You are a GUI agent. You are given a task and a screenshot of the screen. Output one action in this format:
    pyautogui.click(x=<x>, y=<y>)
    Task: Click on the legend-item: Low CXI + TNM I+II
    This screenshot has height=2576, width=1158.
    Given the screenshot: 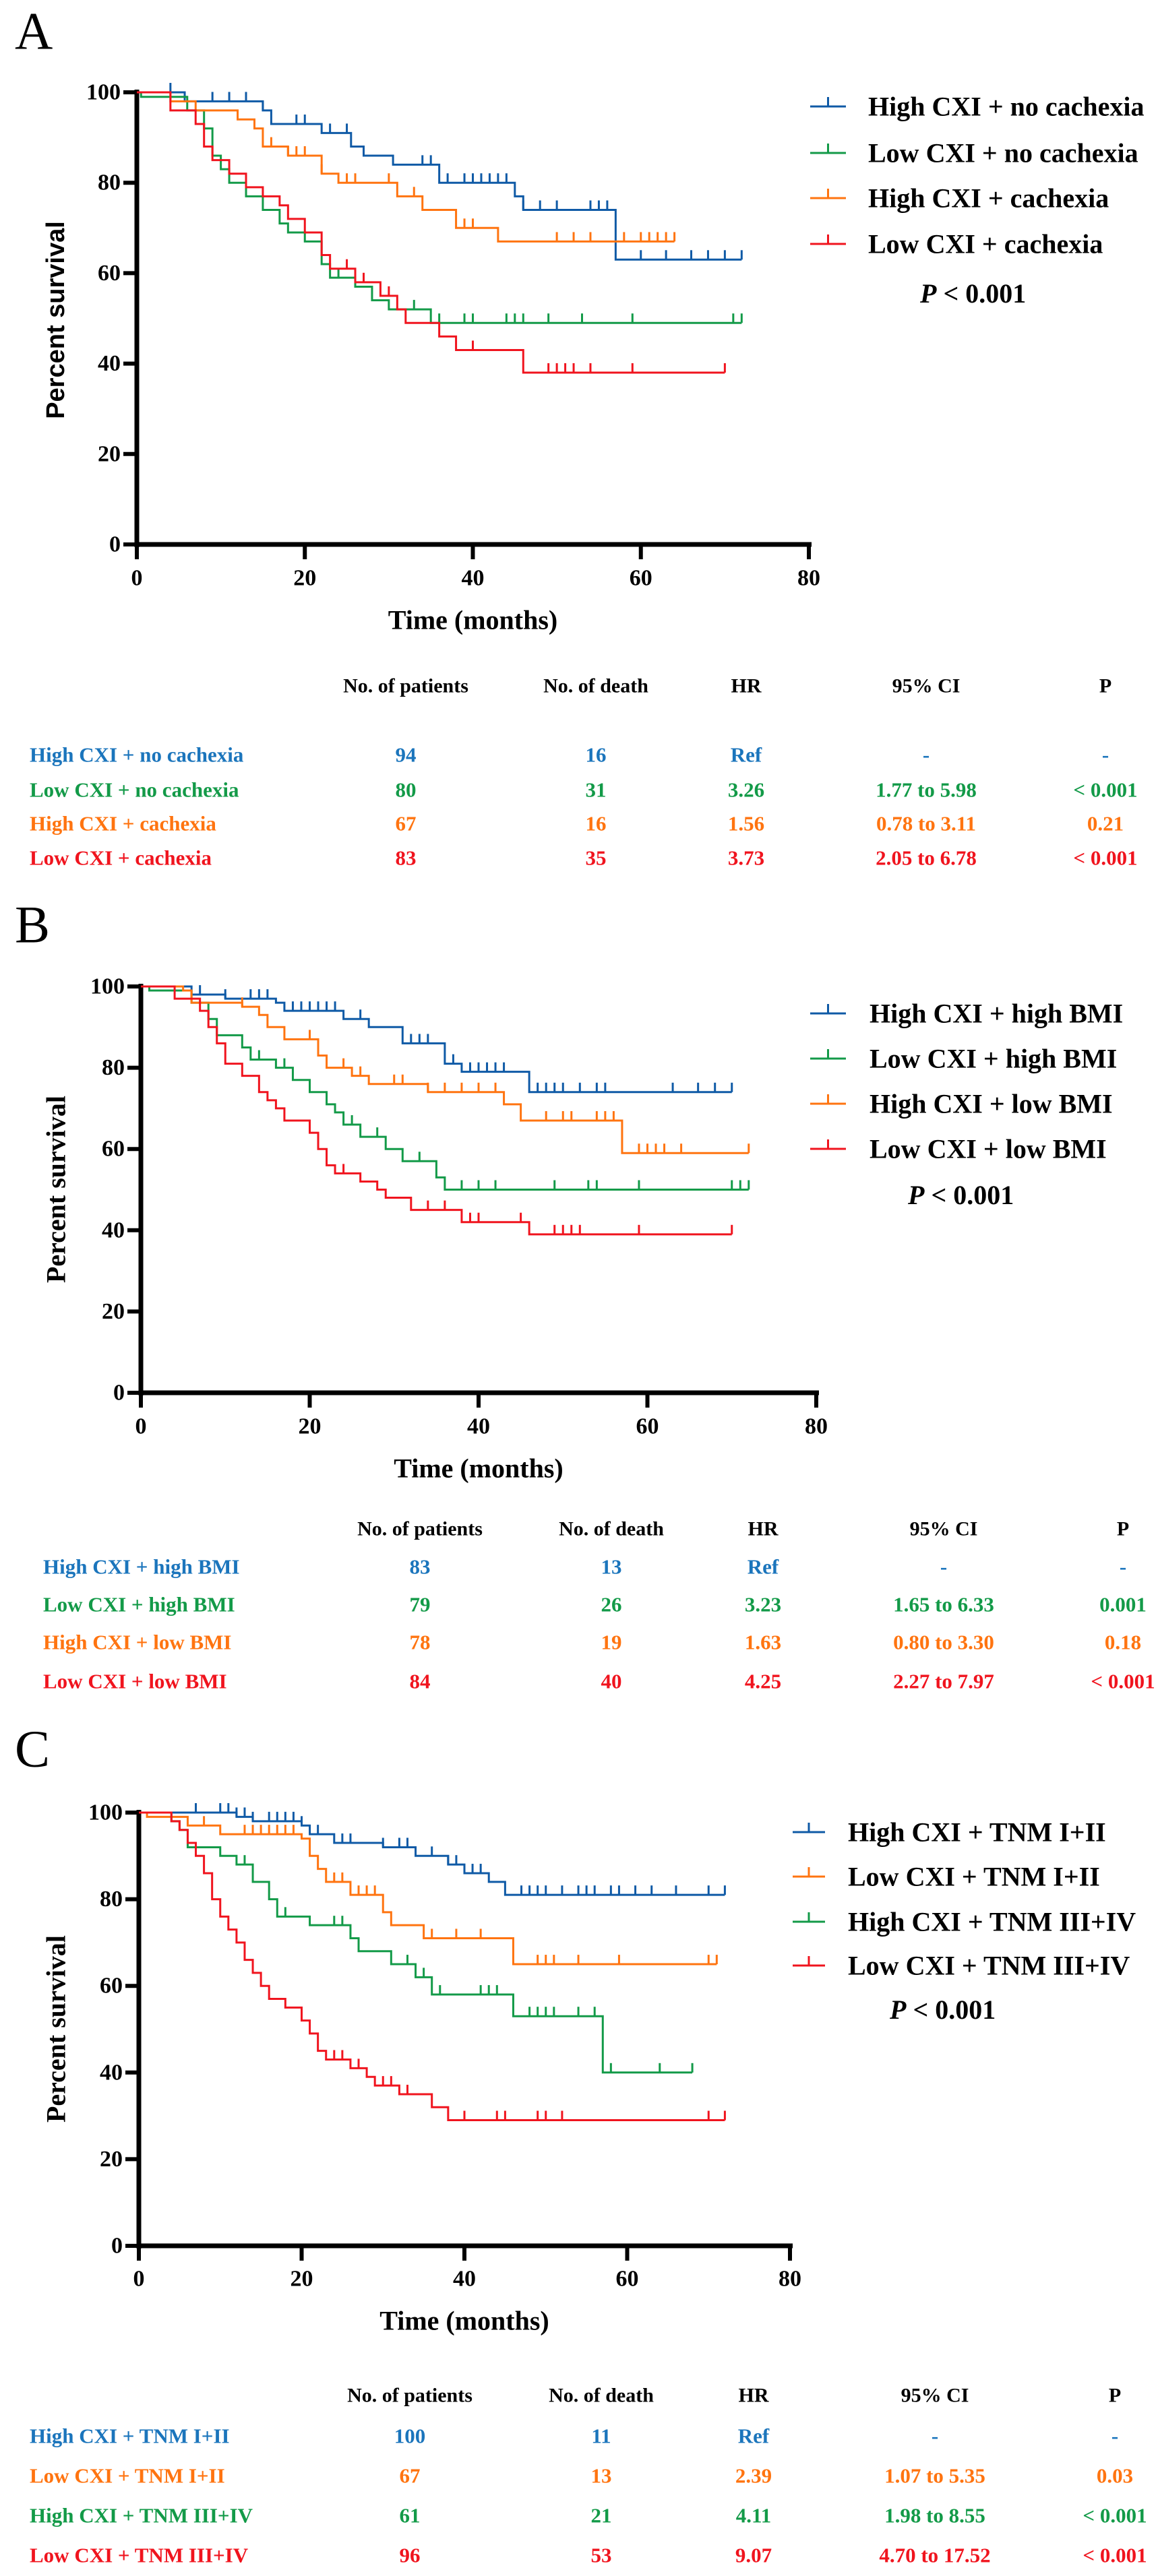 What is the action you would take?
    pyautogui.click(x=946, y=1877)
    